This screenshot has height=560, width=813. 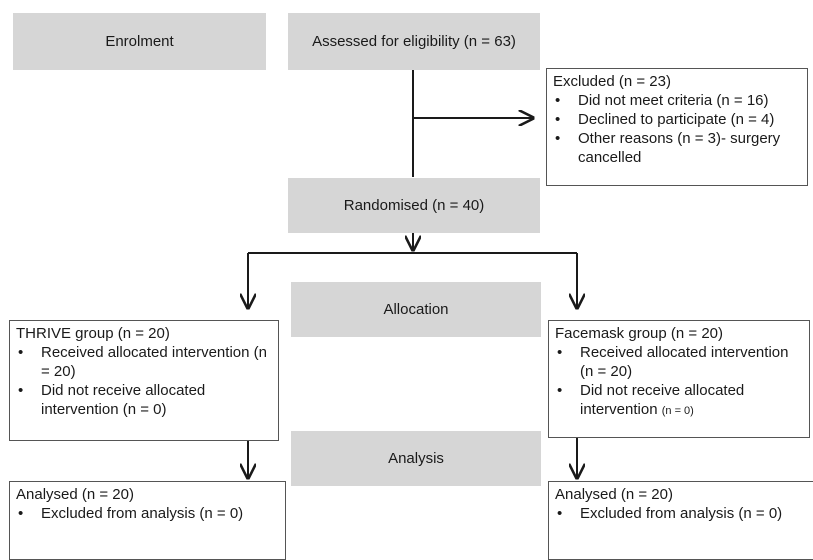 I want to click on thrive-title: THRIVE group (n = 20), so click(x=93, y=333).